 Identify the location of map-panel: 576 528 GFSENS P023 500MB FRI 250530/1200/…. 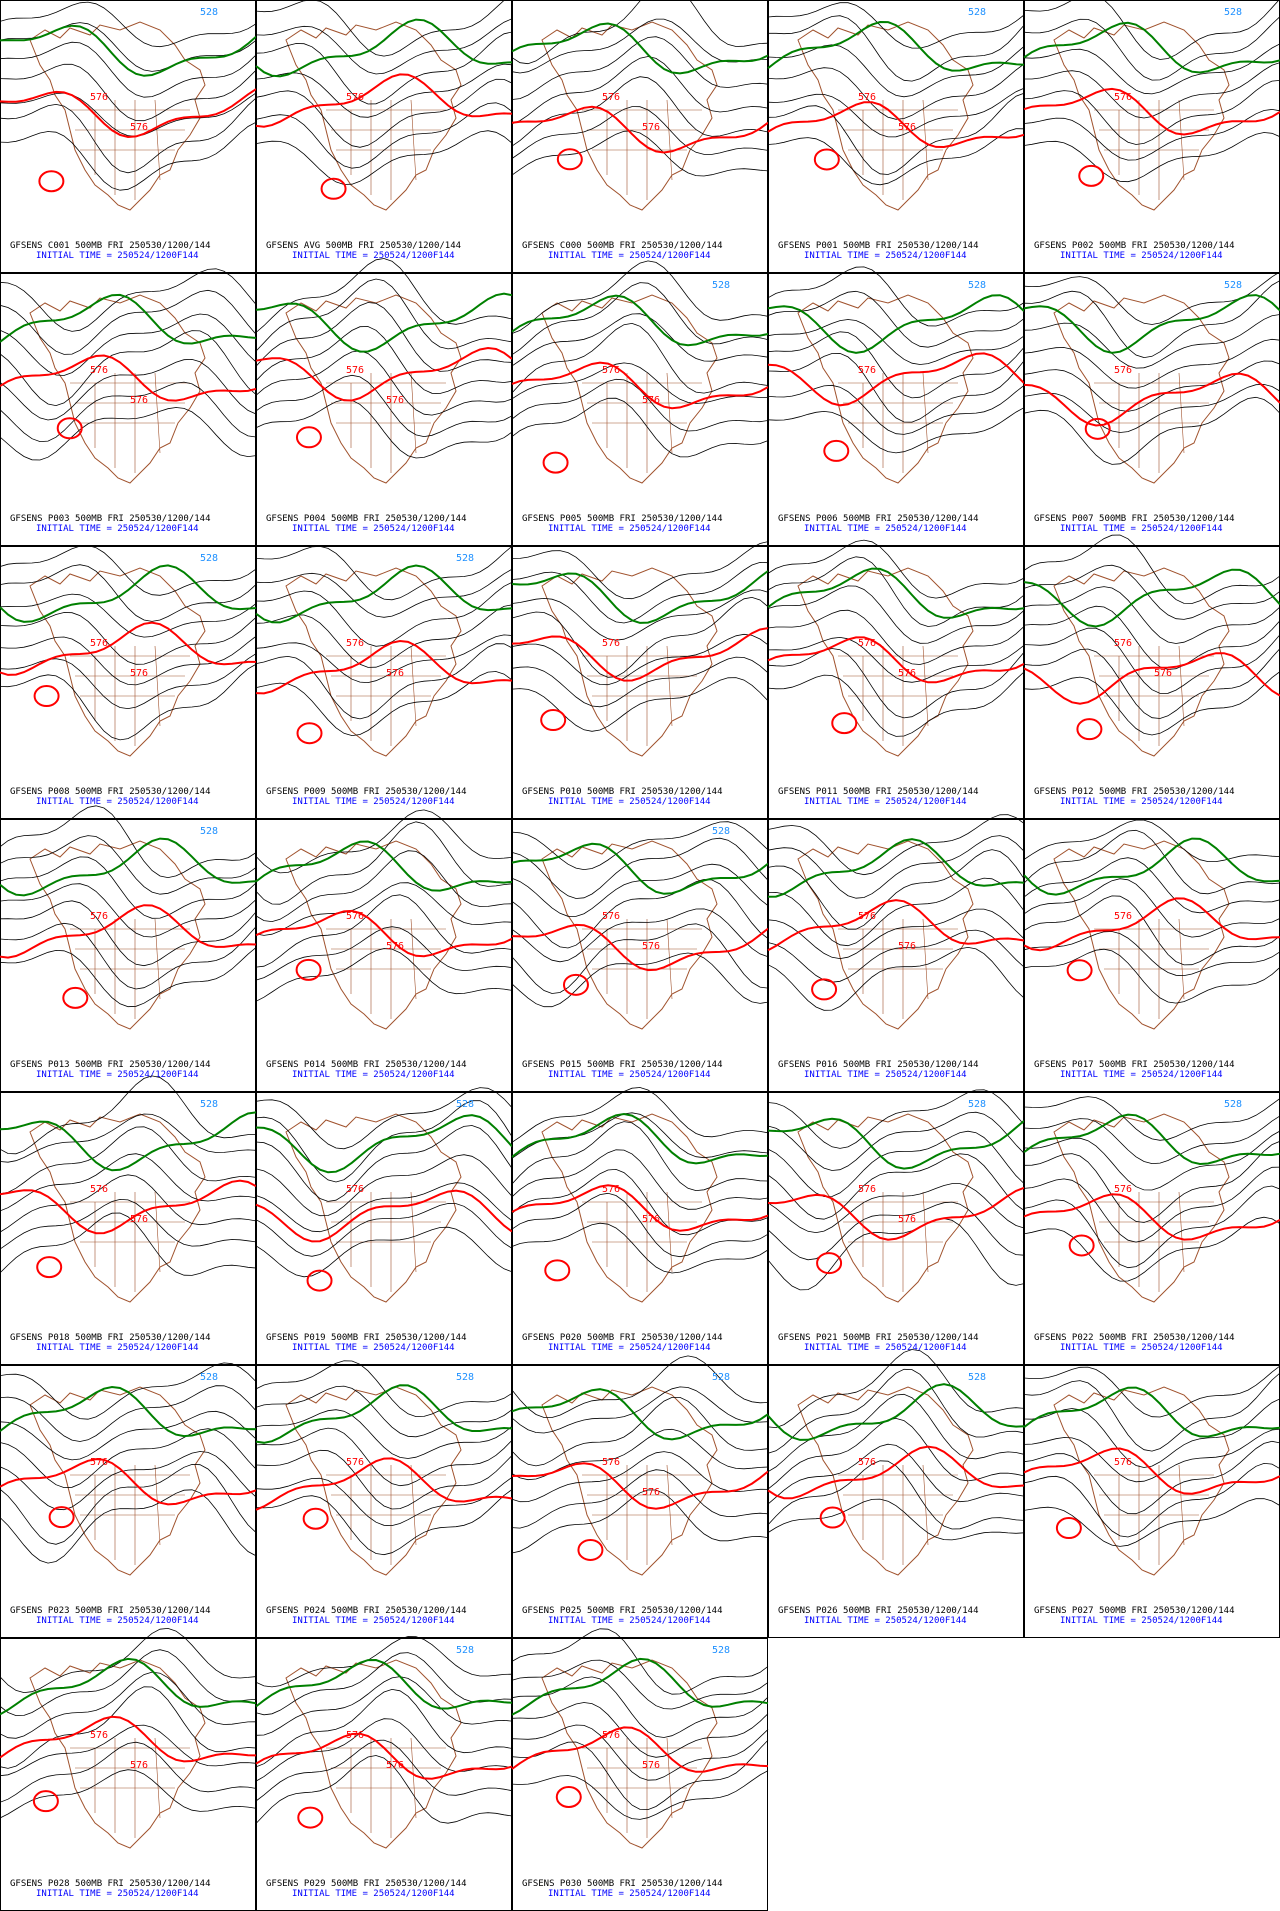
(128, 1500).